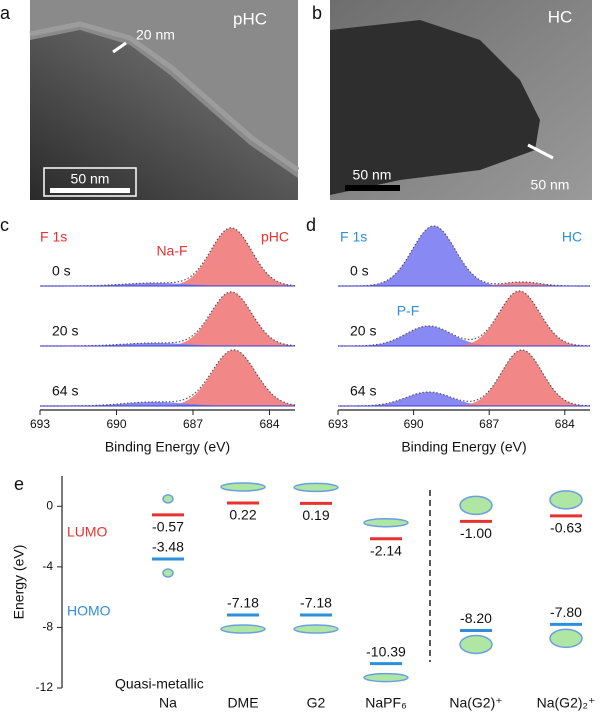 The width and height of the screenshot is (616, 724). I want to click on level-value: -1.00, so click(476, 533).